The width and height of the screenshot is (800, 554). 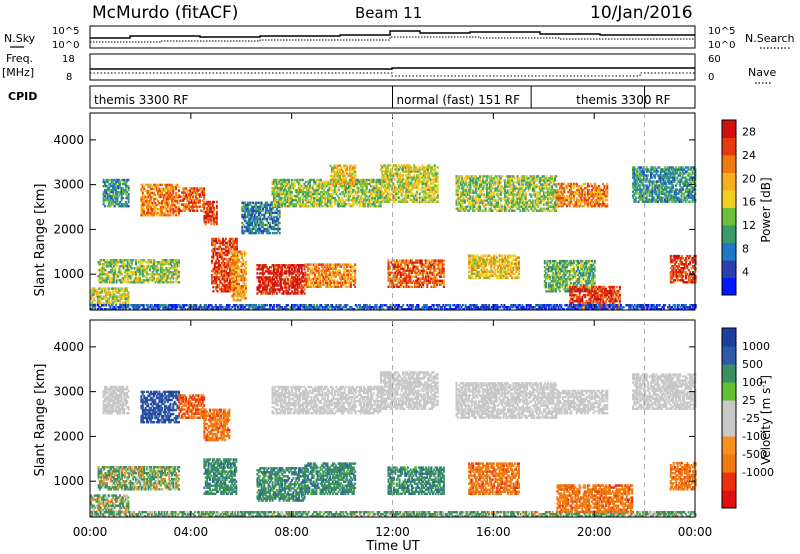 What do you see at coordinates (65, 45) in the screenshot?
I see `noise-left-bottom-tick: 10^0` at bounding box center [65, 45].